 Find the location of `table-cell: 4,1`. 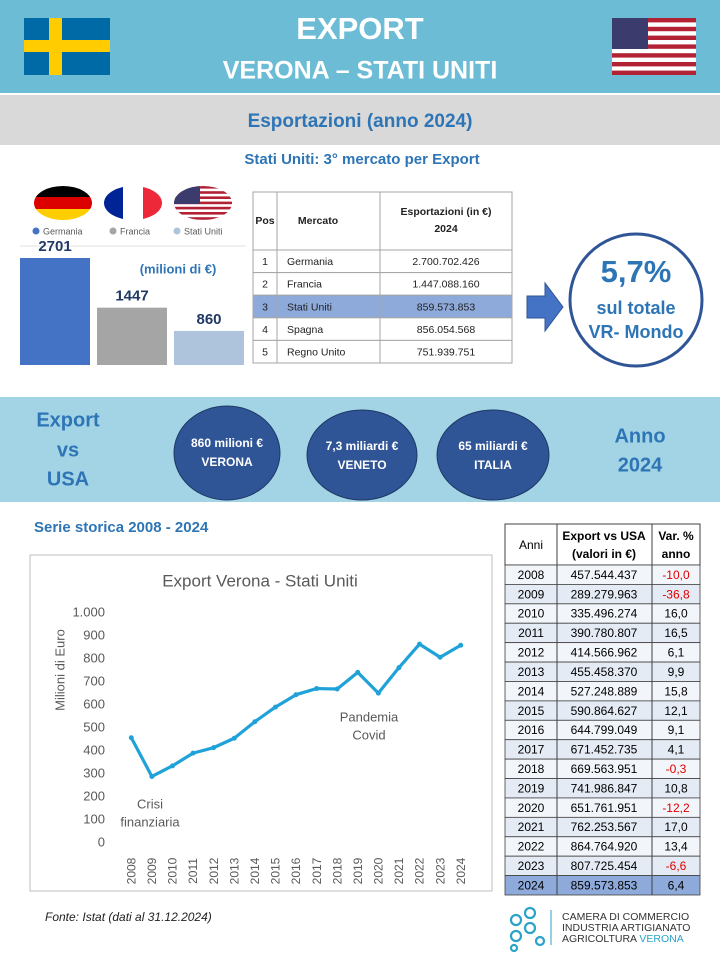

table-cell: 4,1 is located at coordinates (676, 750).